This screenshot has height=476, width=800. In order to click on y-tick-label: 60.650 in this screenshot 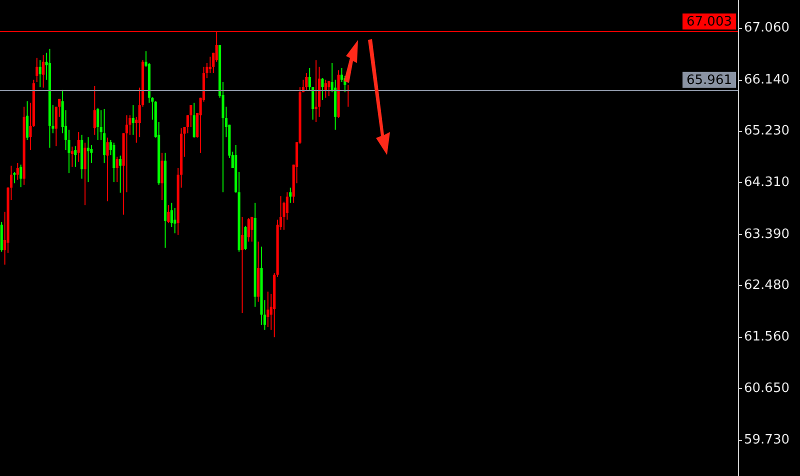, I will do `click(767, 388)`.